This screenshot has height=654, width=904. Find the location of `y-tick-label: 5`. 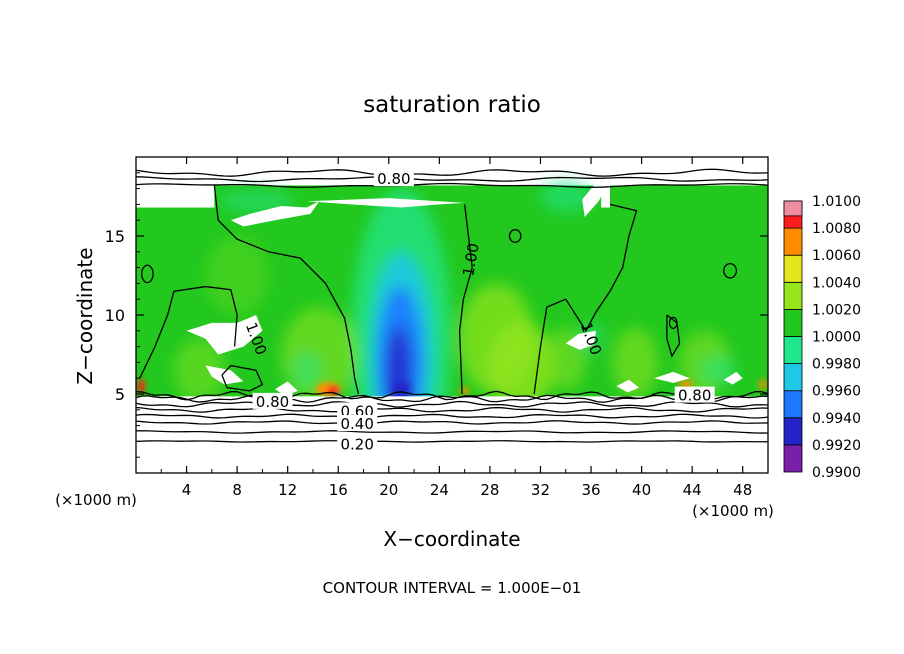

y-tick-label: 5 is located at coordinates (120, 394).